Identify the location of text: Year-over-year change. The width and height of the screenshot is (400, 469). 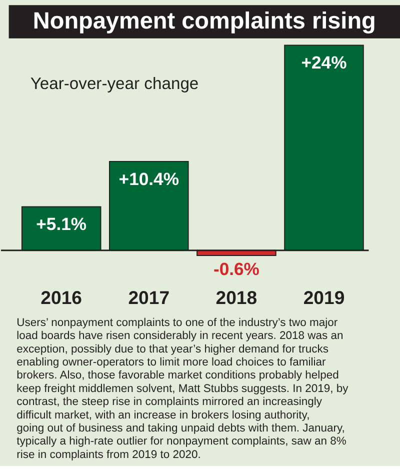
(114, 84).